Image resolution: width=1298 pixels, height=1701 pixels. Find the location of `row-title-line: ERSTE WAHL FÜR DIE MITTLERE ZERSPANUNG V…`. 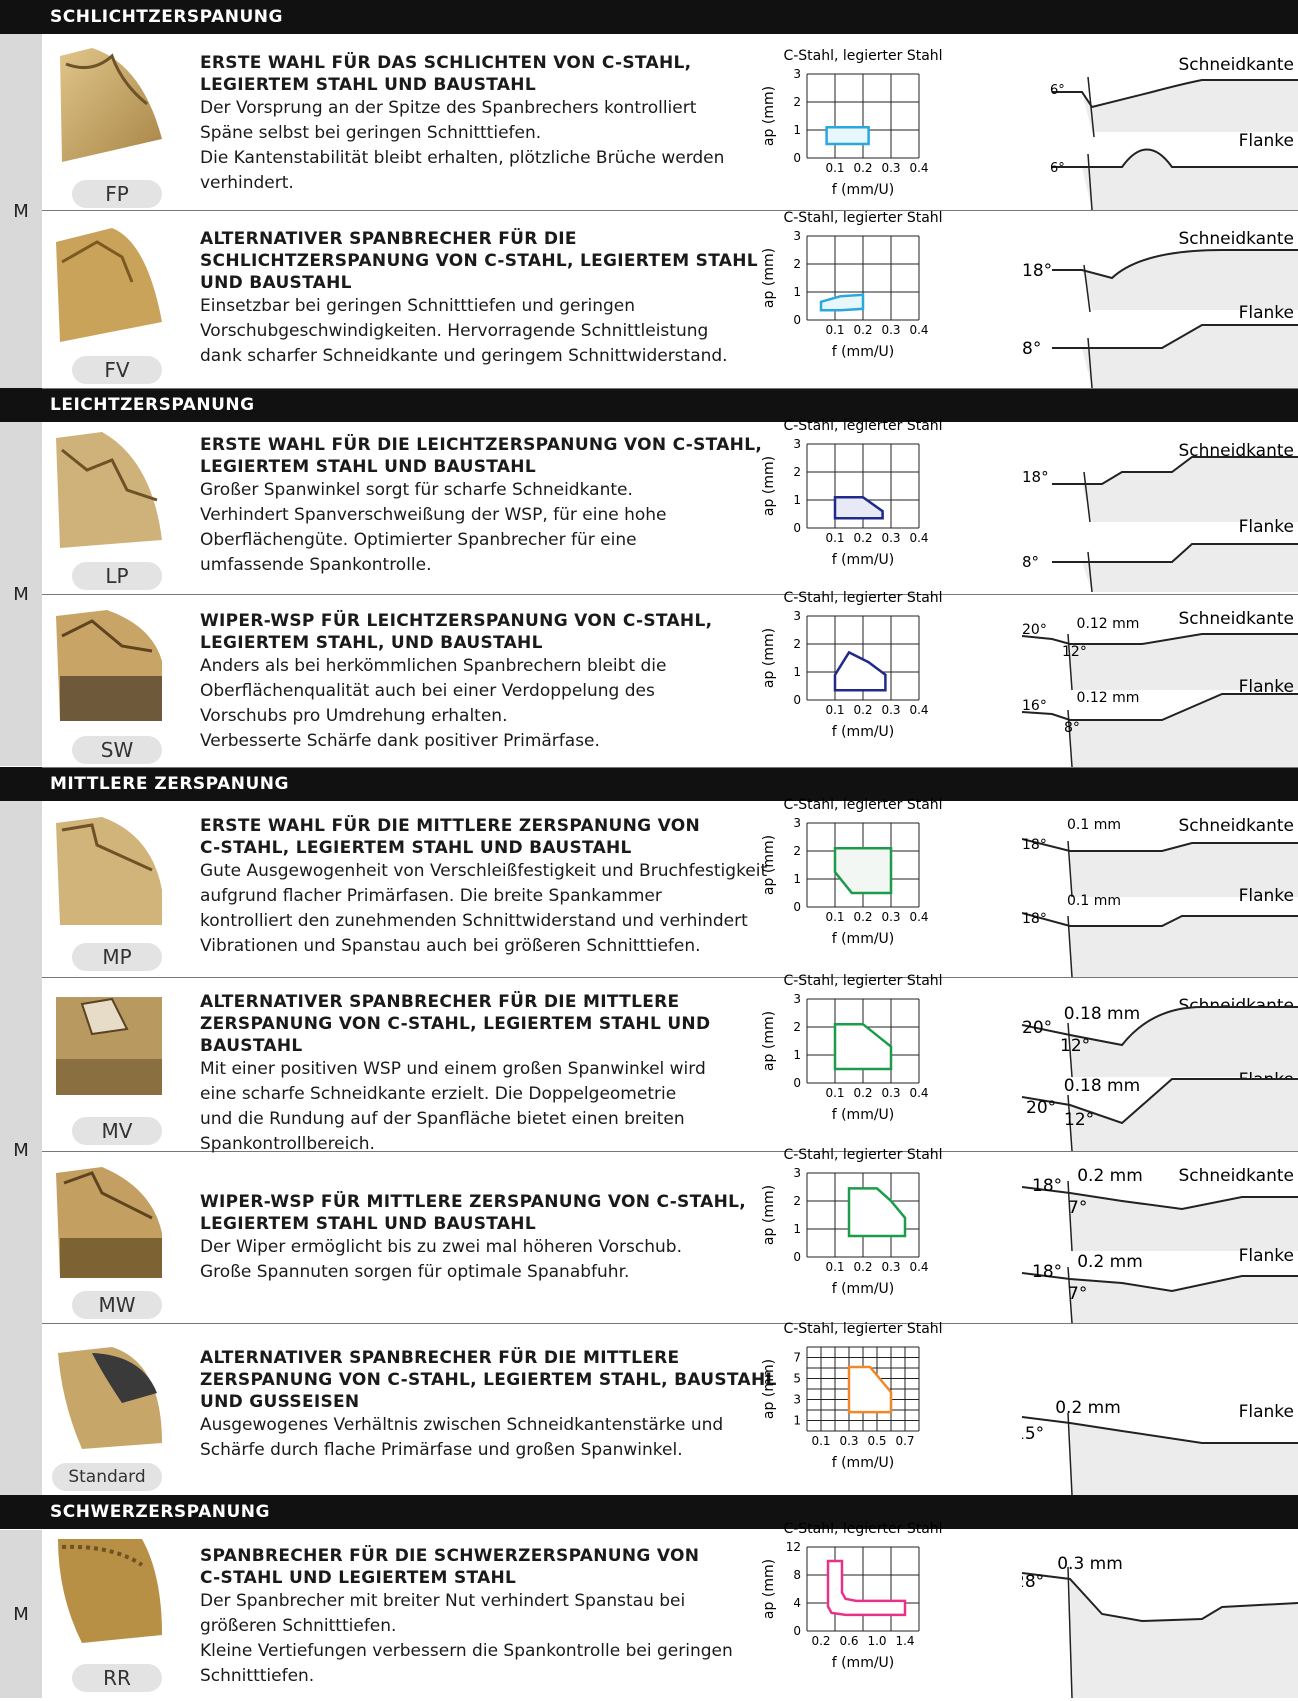

row-title-line: ERSTE WAHL FÜR DIE MITTLERE ZERSPANUNG V… is located at coordinates (450, 826).